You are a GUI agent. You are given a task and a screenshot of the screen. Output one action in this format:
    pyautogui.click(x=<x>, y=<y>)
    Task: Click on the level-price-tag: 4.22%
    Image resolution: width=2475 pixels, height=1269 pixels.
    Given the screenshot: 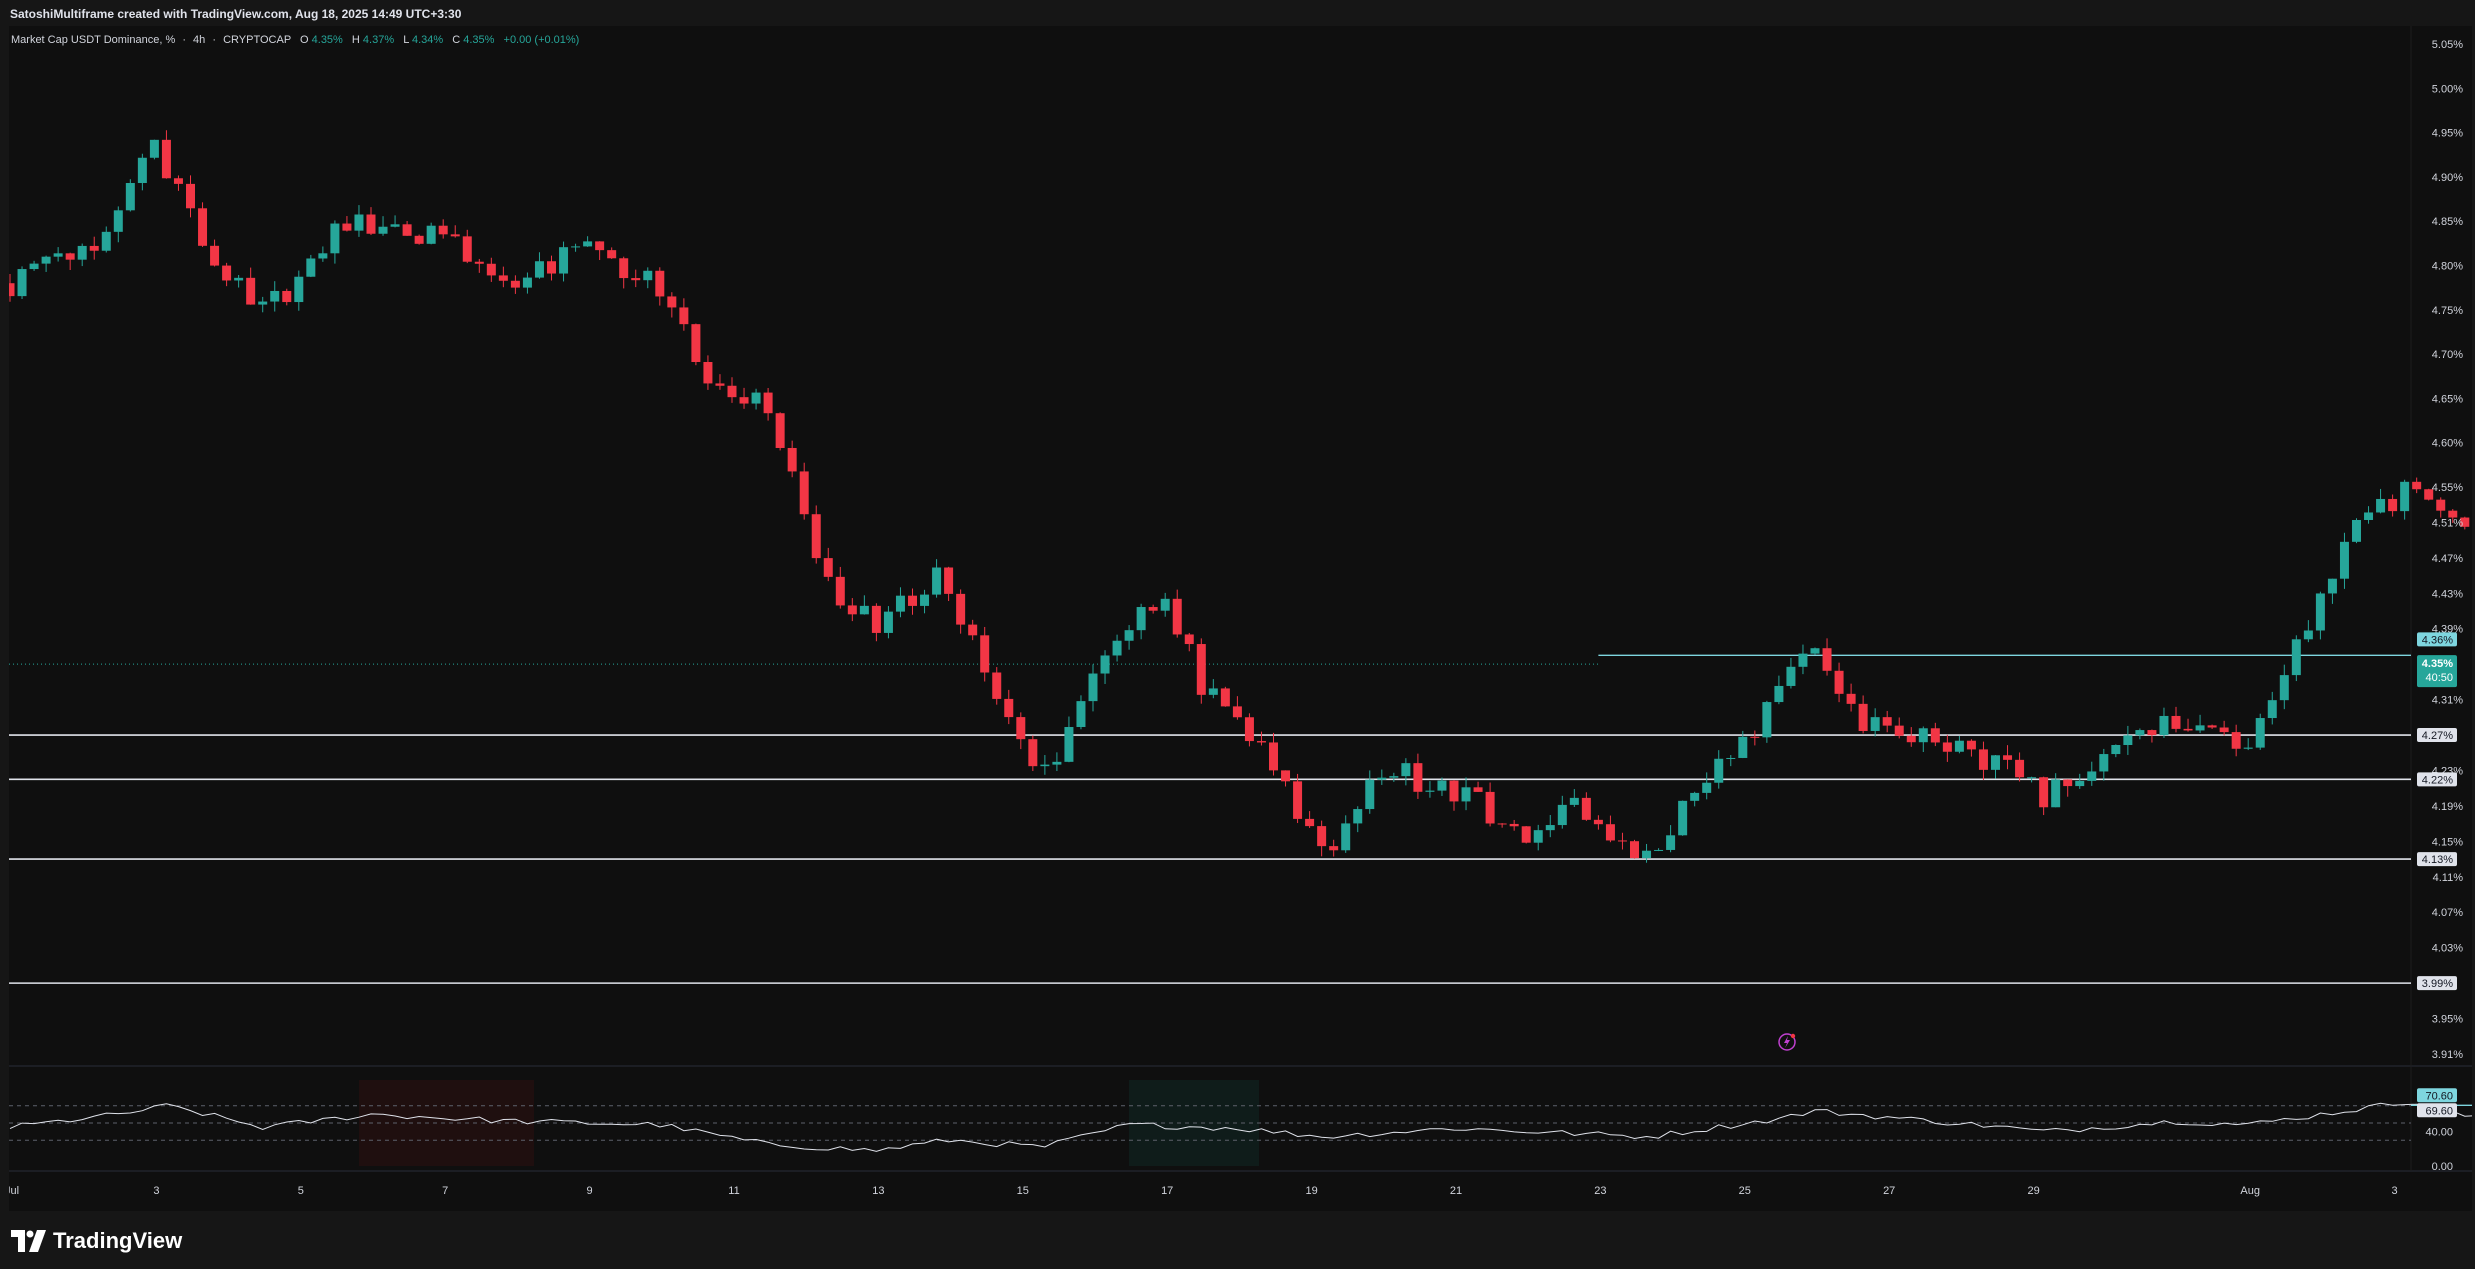 What is the action you would take?
    pyautogui.click(x=2437, y=779)
    